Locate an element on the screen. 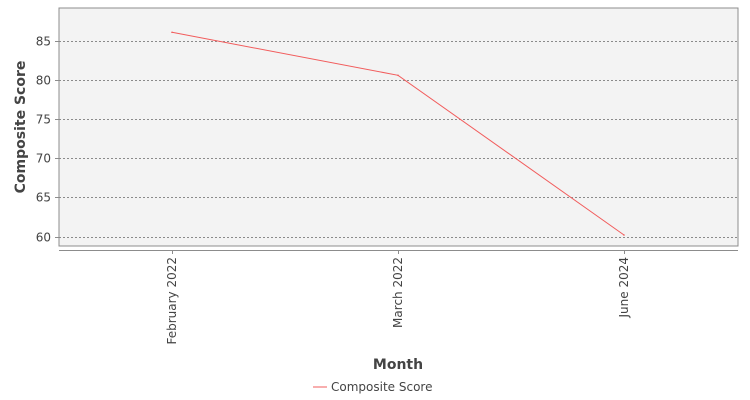  y-tick-label: 85 is located at coordinates (43, 42).